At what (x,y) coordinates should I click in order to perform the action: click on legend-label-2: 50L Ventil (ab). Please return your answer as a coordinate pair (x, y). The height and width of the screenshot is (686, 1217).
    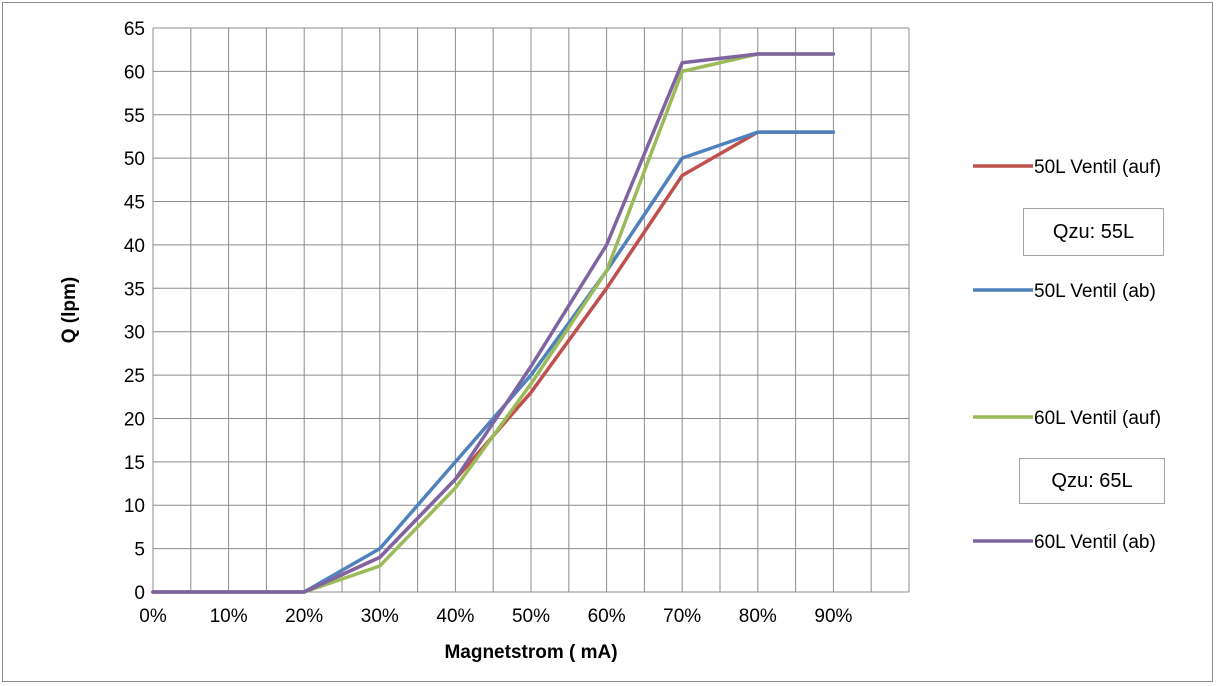
    Looking at the image, I should click on (1095, 291).